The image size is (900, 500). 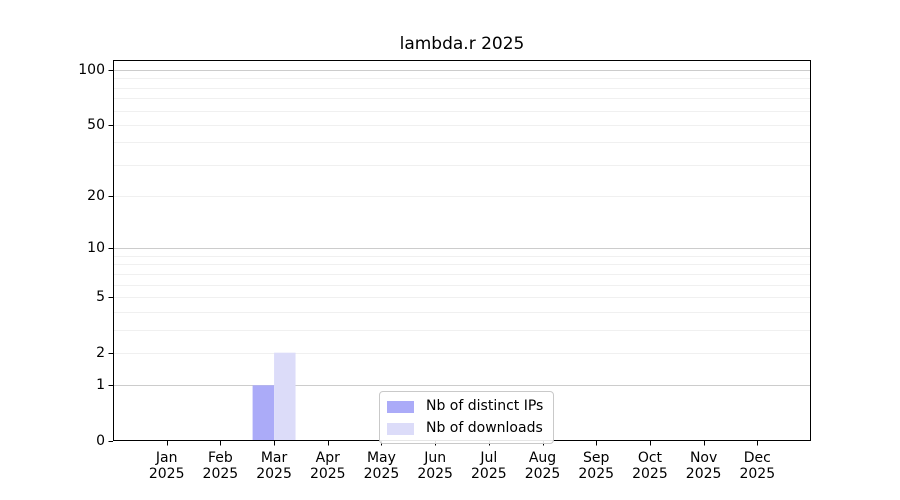 I want to click on bar-mar-distinct-ips, so click(x=263, y=413).